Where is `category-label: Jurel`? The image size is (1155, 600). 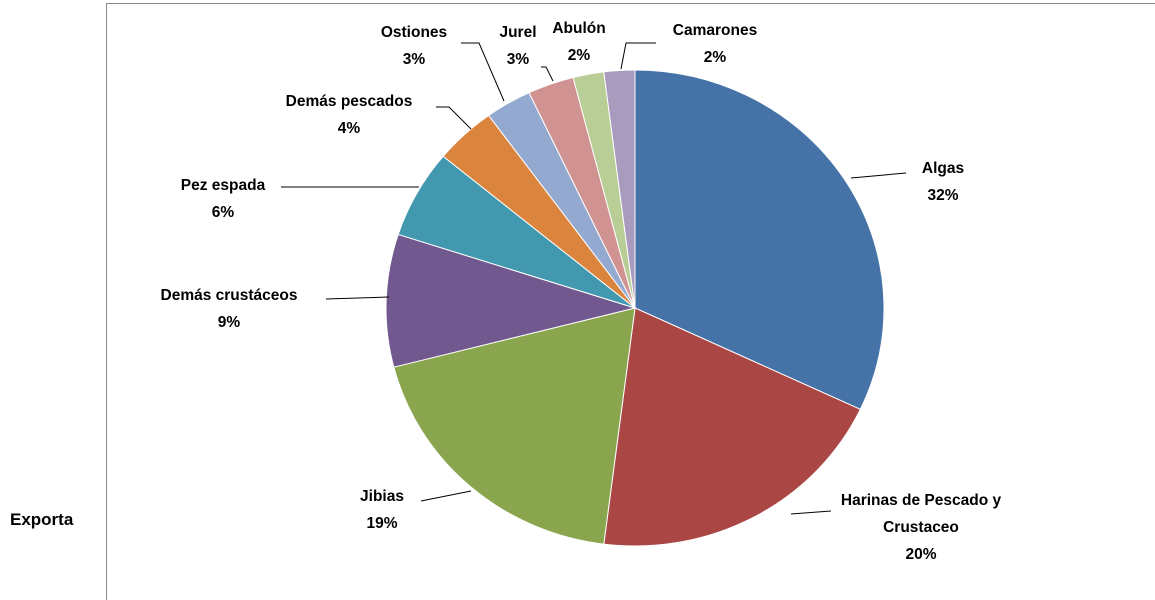
category-label: Jurel is located at coordinates (518, 32).